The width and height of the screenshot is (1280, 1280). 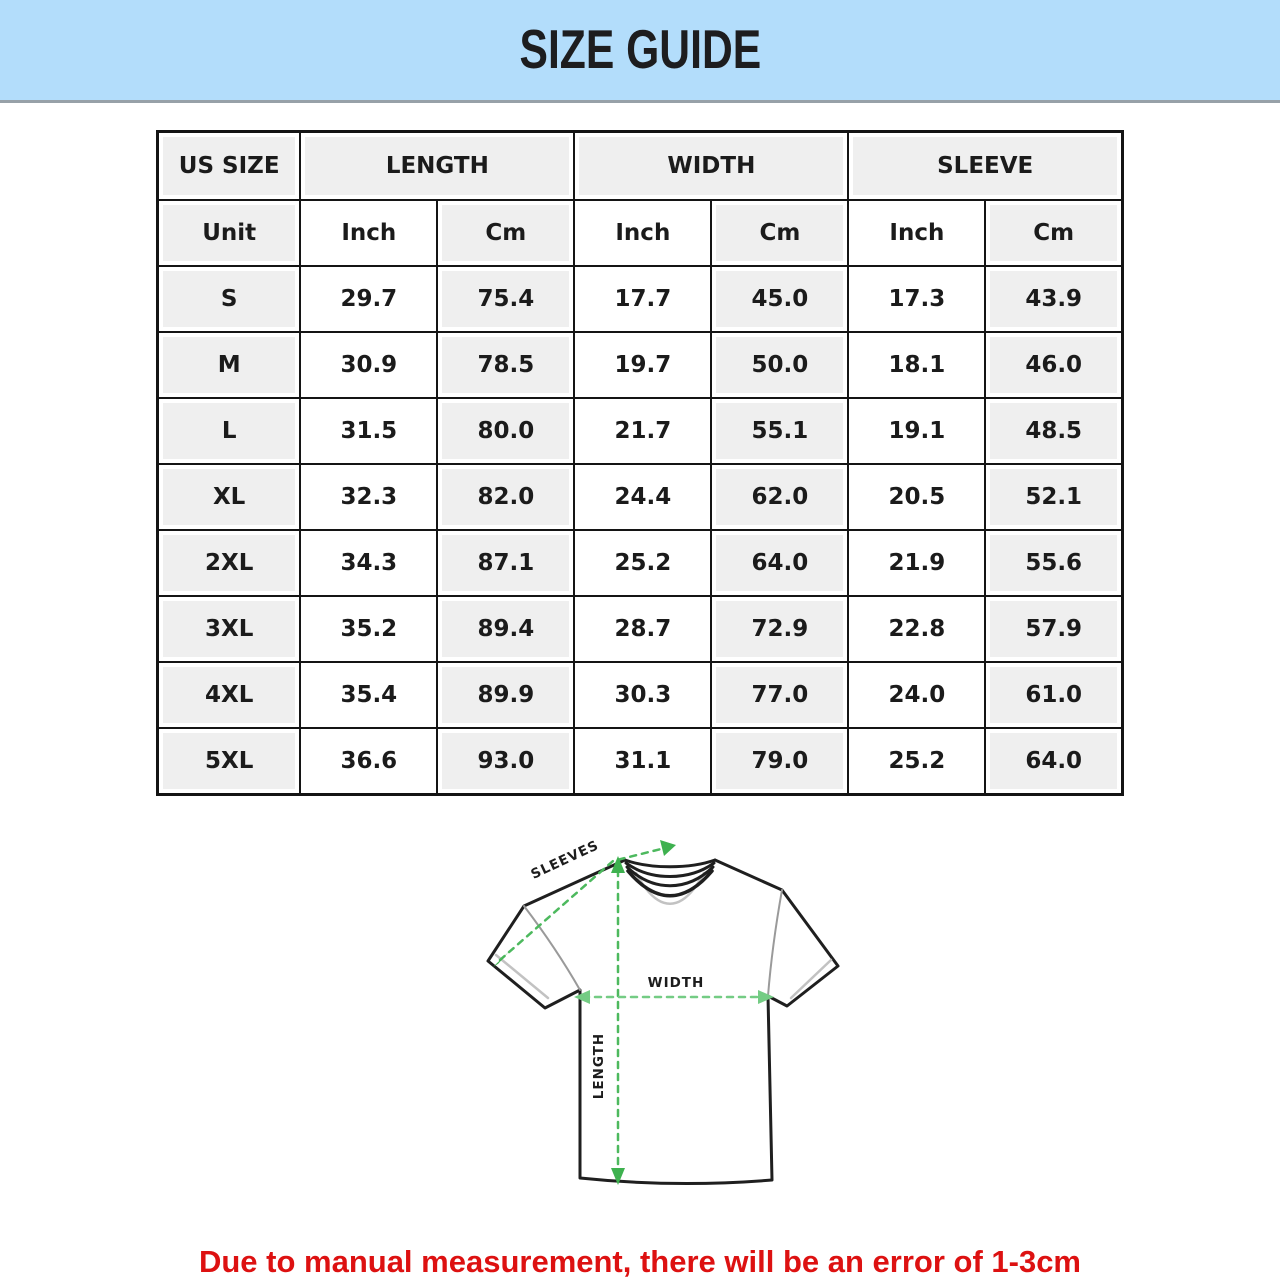 I want to click on table-row: 5XL 36.6 93.0 31.1 79.0 25.2 64.0, so click(x=640, y=761).